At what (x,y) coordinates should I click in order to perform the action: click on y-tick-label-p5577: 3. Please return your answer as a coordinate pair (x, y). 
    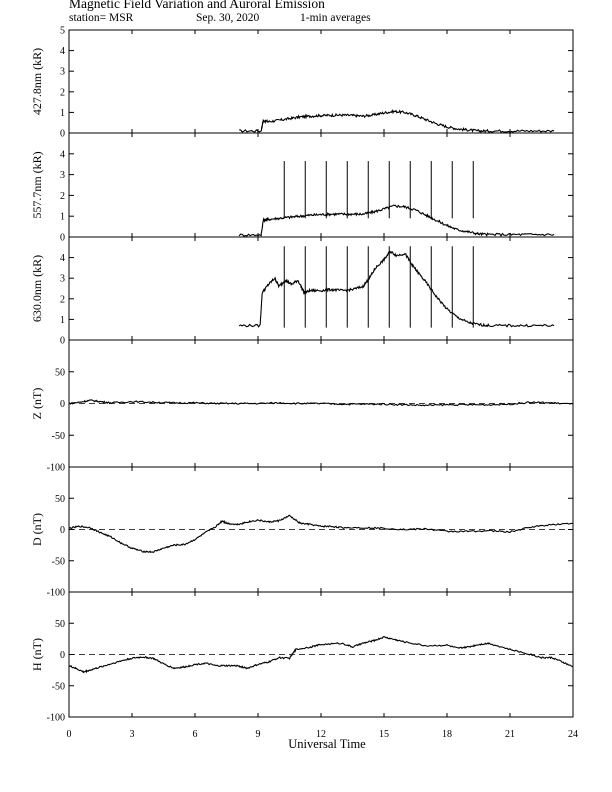
    Looking at the image, I should click on (62, 175).